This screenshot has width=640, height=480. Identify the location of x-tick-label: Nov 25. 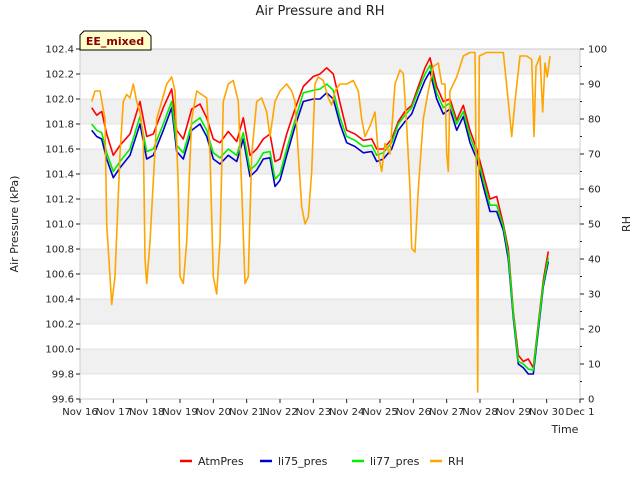
(379, 412).